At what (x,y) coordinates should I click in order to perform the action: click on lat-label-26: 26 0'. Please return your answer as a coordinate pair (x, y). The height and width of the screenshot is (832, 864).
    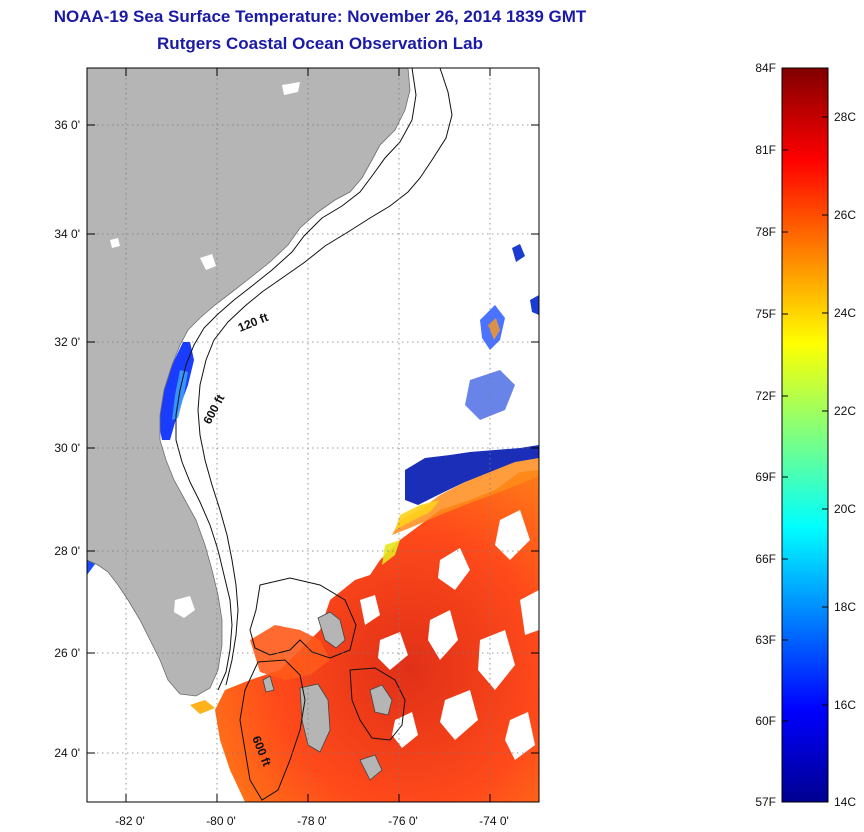
    Looking at the image, I should click on (67, 653).